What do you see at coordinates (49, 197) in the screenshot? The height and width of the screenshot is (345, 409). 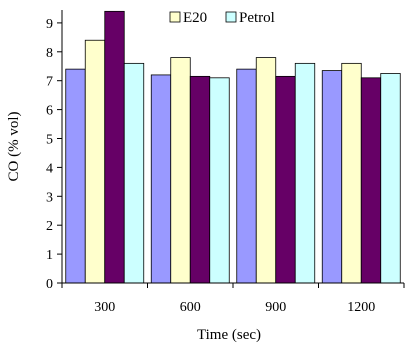 I see `y-tick-label: 3` at bounding box center [49, 197].